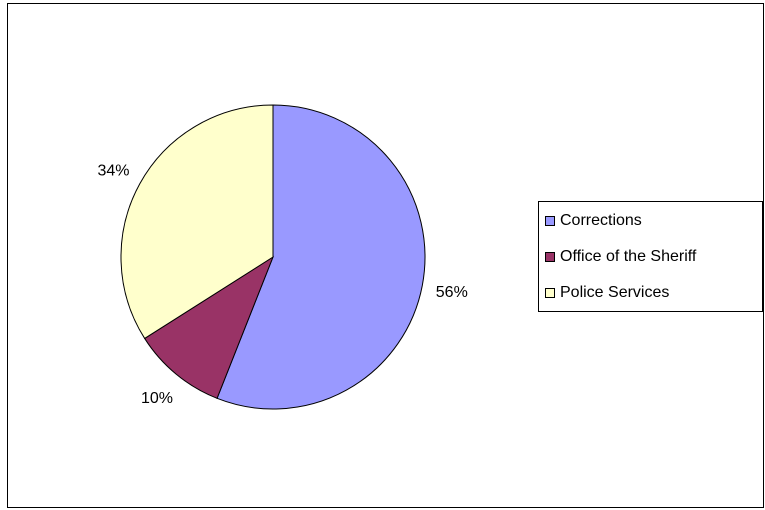  Describe the element at coordinates (197, 222) in the screenshot. I see `pie-slice-police-services` at that location.